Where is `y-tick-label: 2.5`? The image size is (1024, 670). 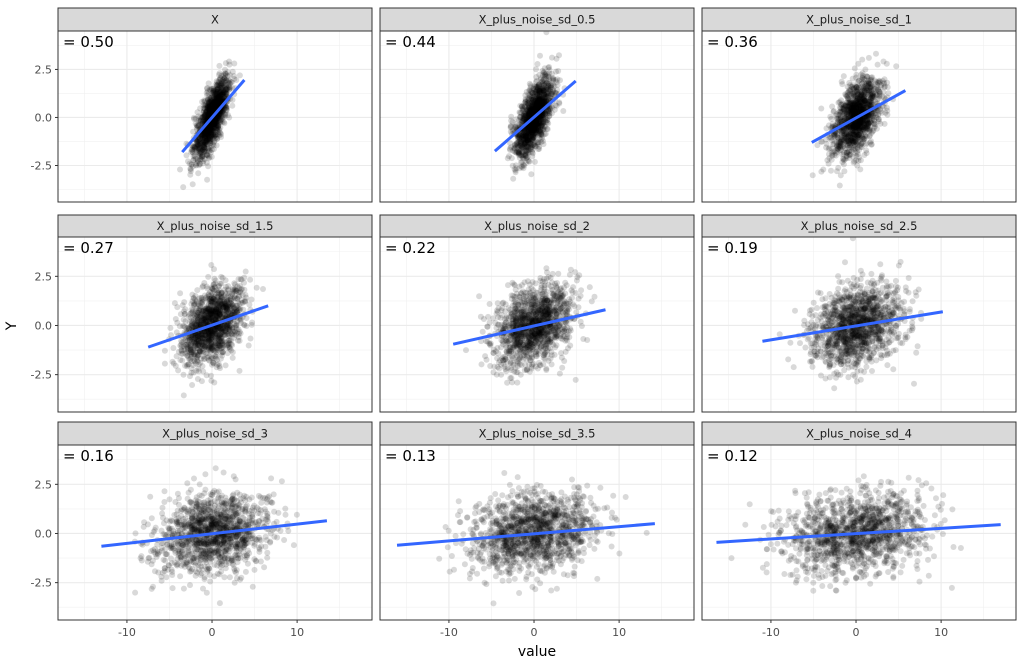 y-tick-label: 2.5 is located at coordinates (44, 69).